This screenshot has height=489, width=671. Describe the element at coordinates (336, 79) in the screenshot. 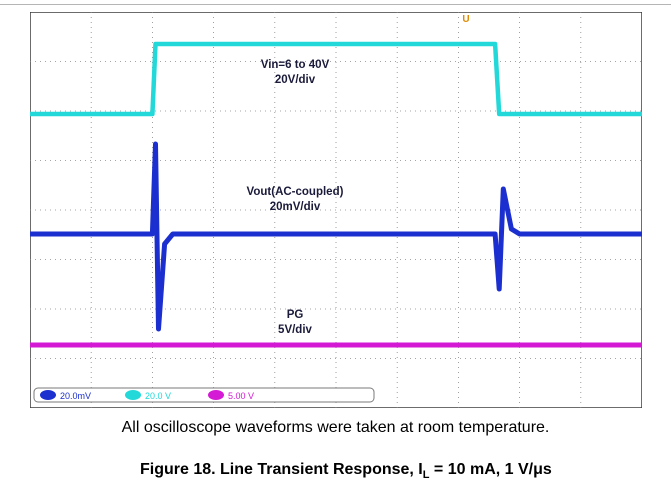

I see `trace-1-core` at that location.